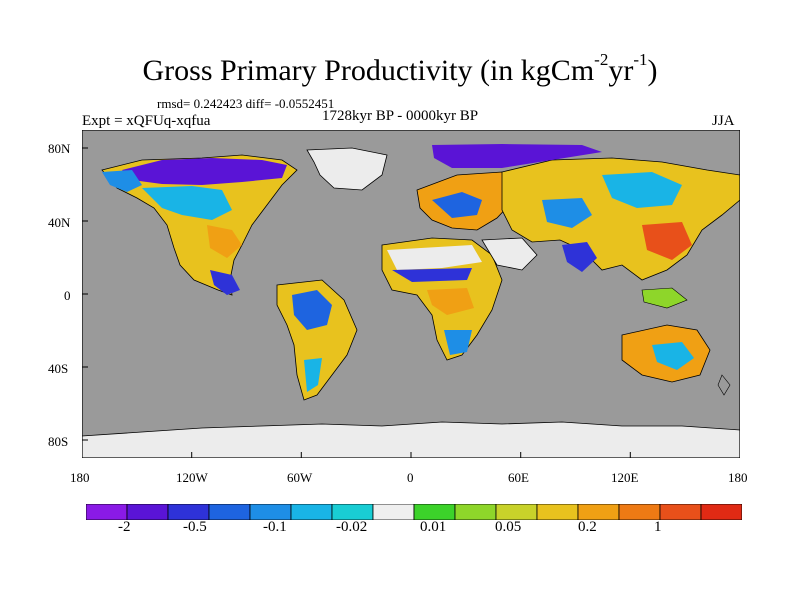  What do you see at coordinates (192, 477) in the screenshot?
I see `lon-tick-label: 120W` at bounding box center [192, 477].